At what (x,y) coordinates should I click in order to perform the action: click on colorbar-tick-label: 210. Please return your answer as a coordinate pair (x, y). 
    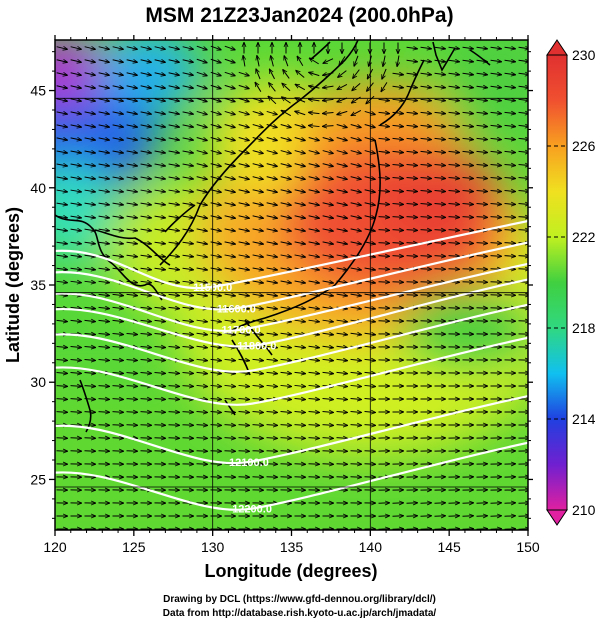
    Looking at the image, I should click on (584, 510).